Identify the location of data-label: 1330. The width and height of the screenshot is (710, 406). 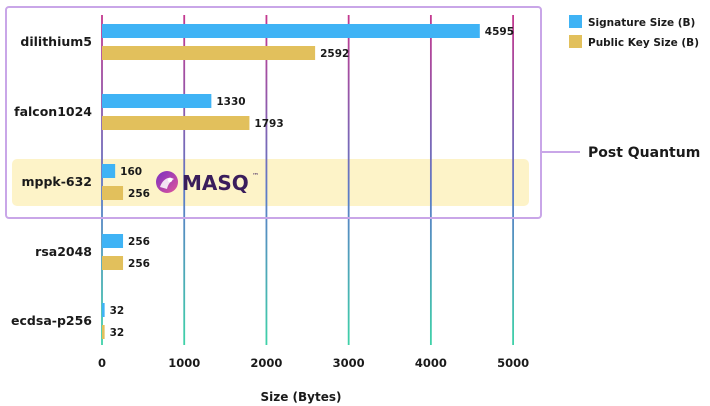
(230, 102).